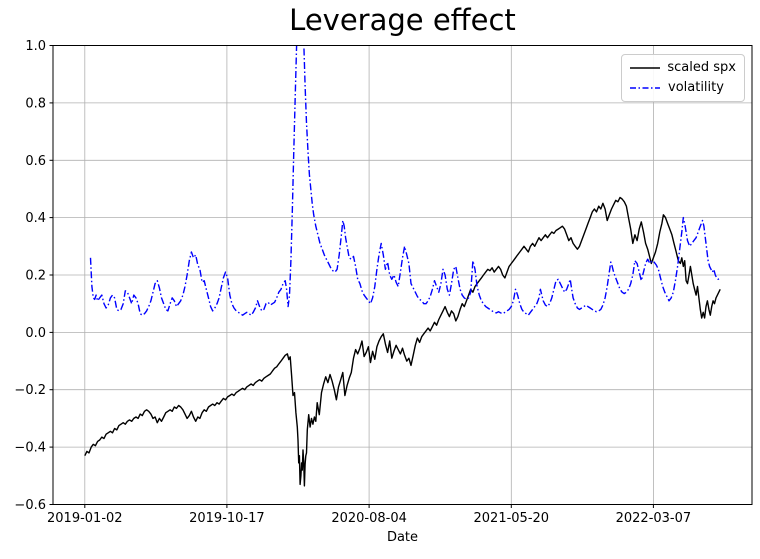  What do you see at coordinates (30, 390) in the screenshot?
I see `y-tick-label: −0.2` at bounding box center [30, 390].